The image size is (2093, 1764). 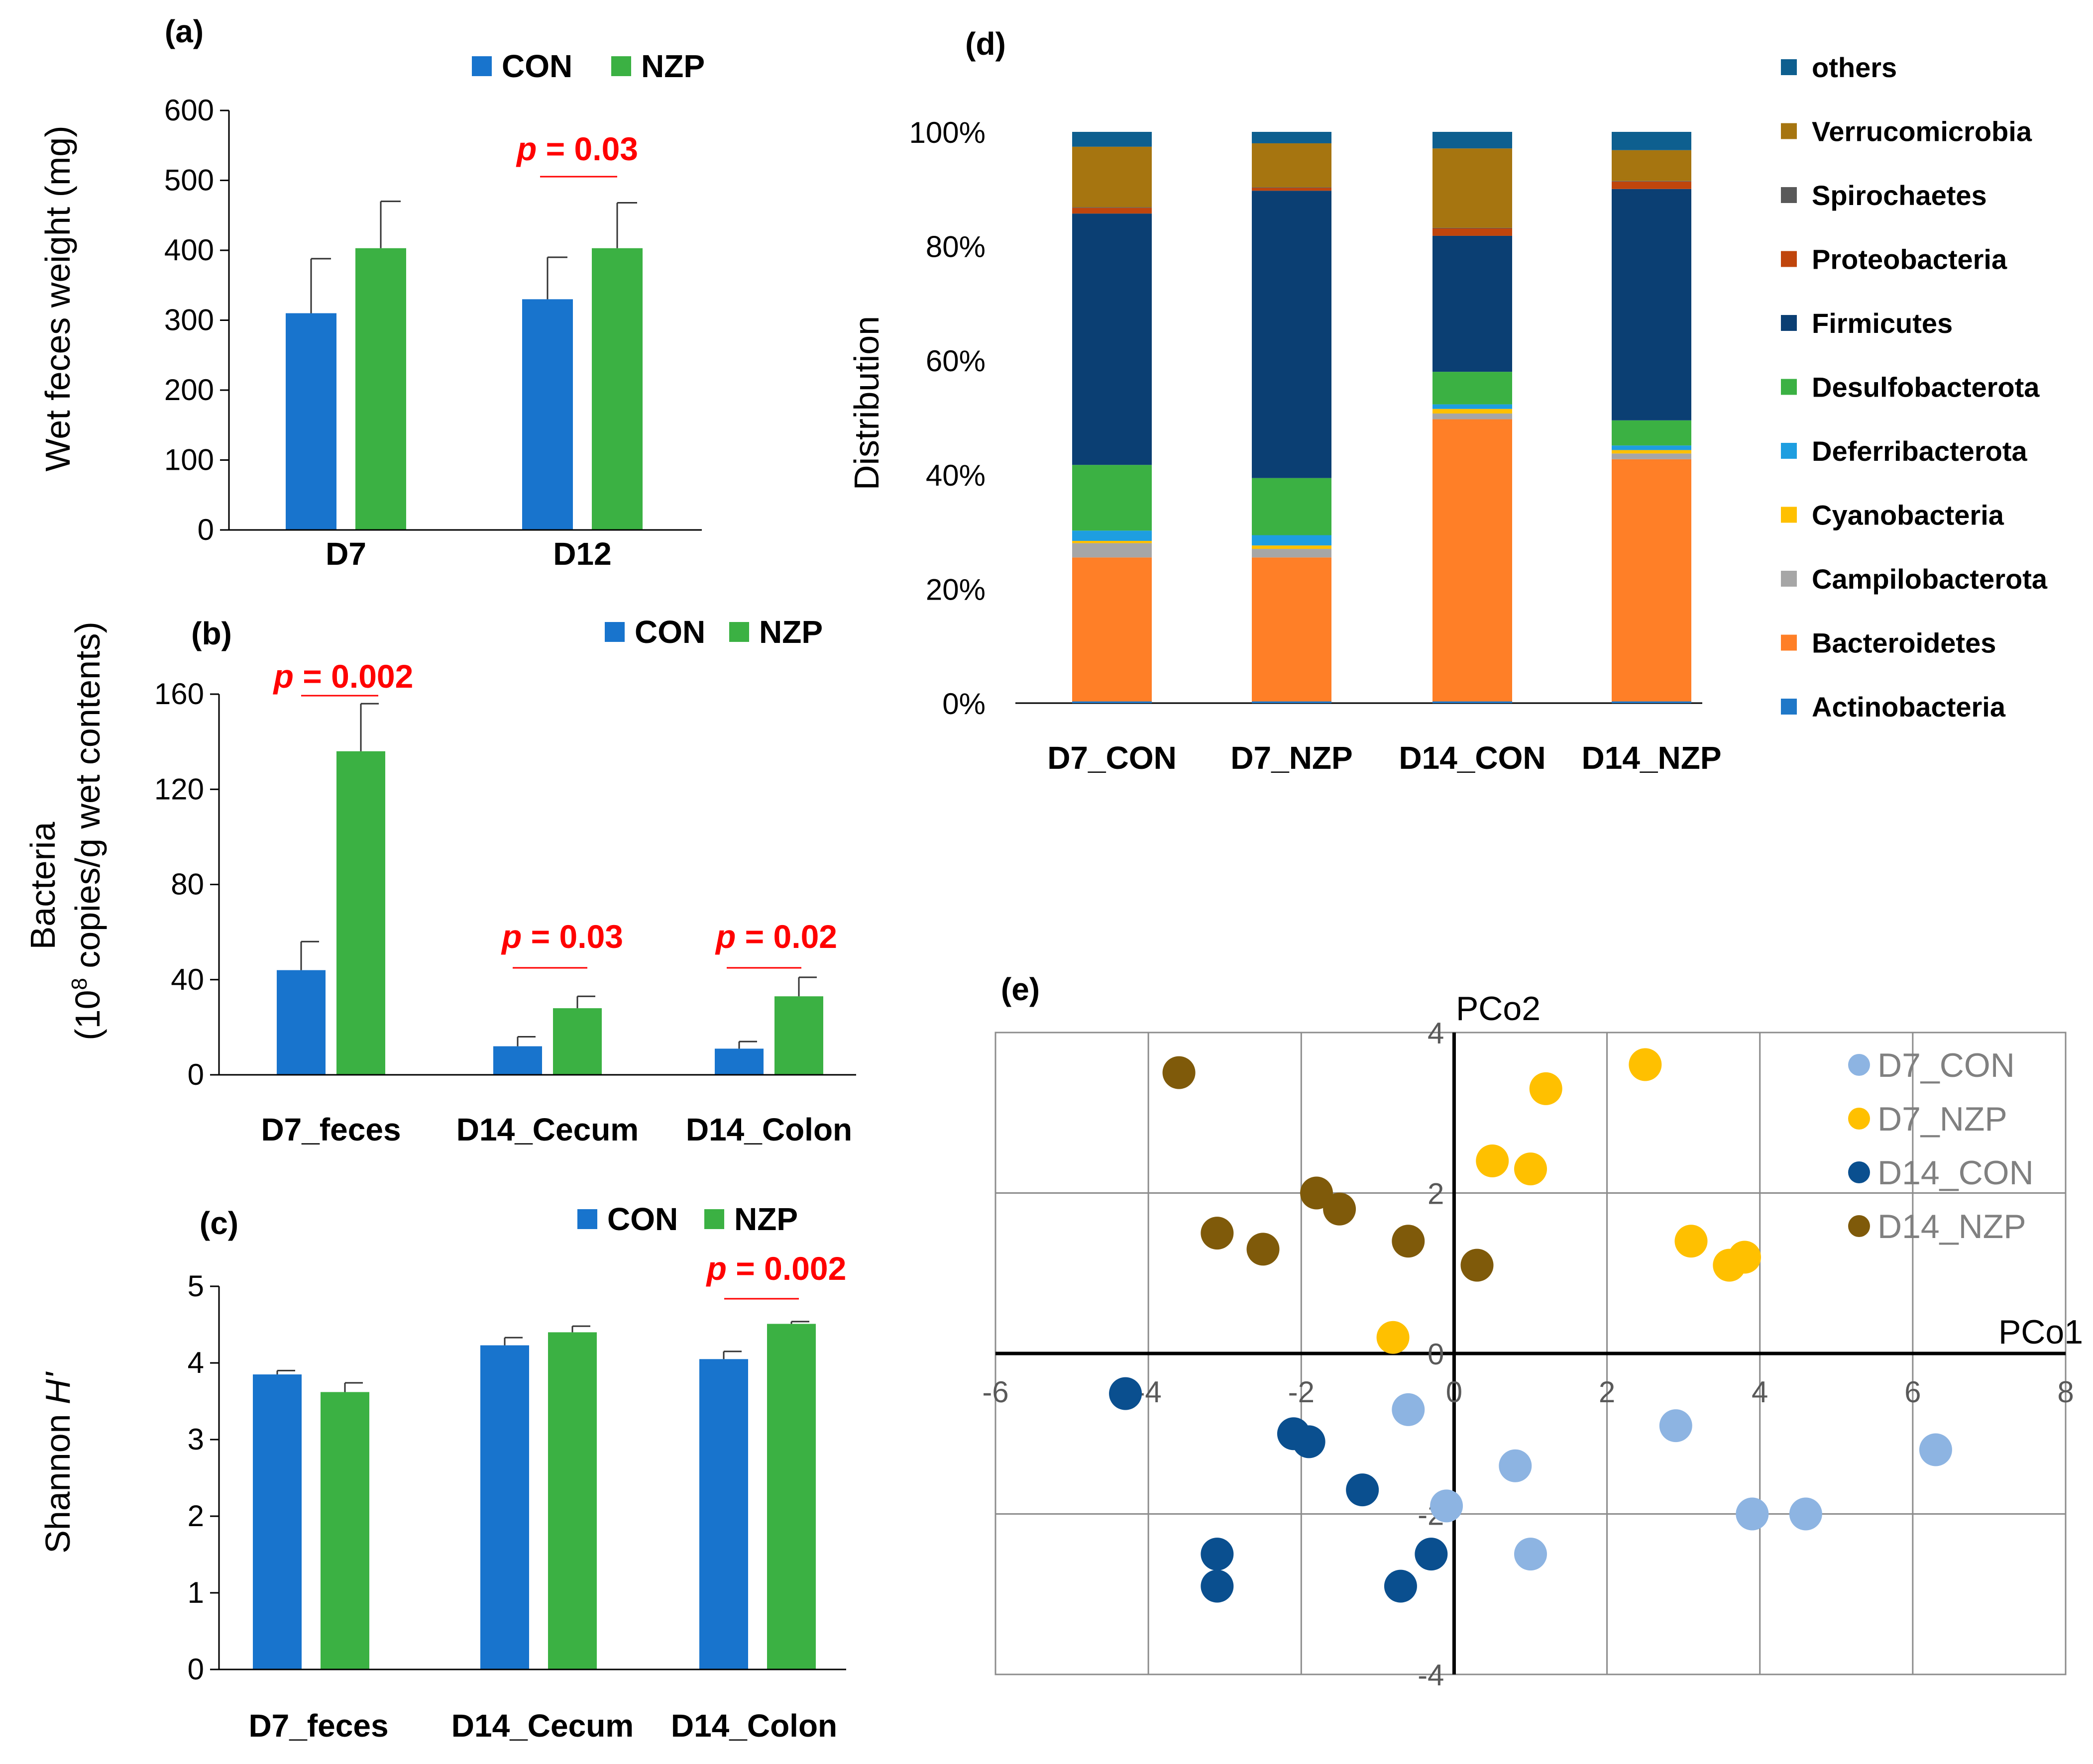 What do you see at coordinates (964, 704) in the screenshot?
I see `y-tick-label: 0%` at bounding box center [964, 704].